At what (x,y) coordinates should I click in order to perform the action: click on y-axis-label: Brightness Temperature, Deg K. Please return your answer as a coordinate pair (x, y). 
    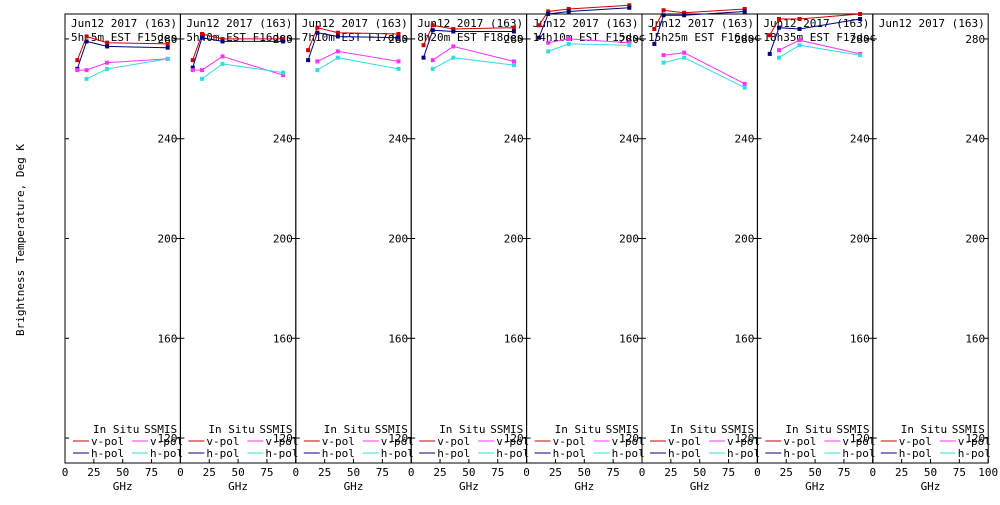
    Looking at the image, I should click on (20, 240).